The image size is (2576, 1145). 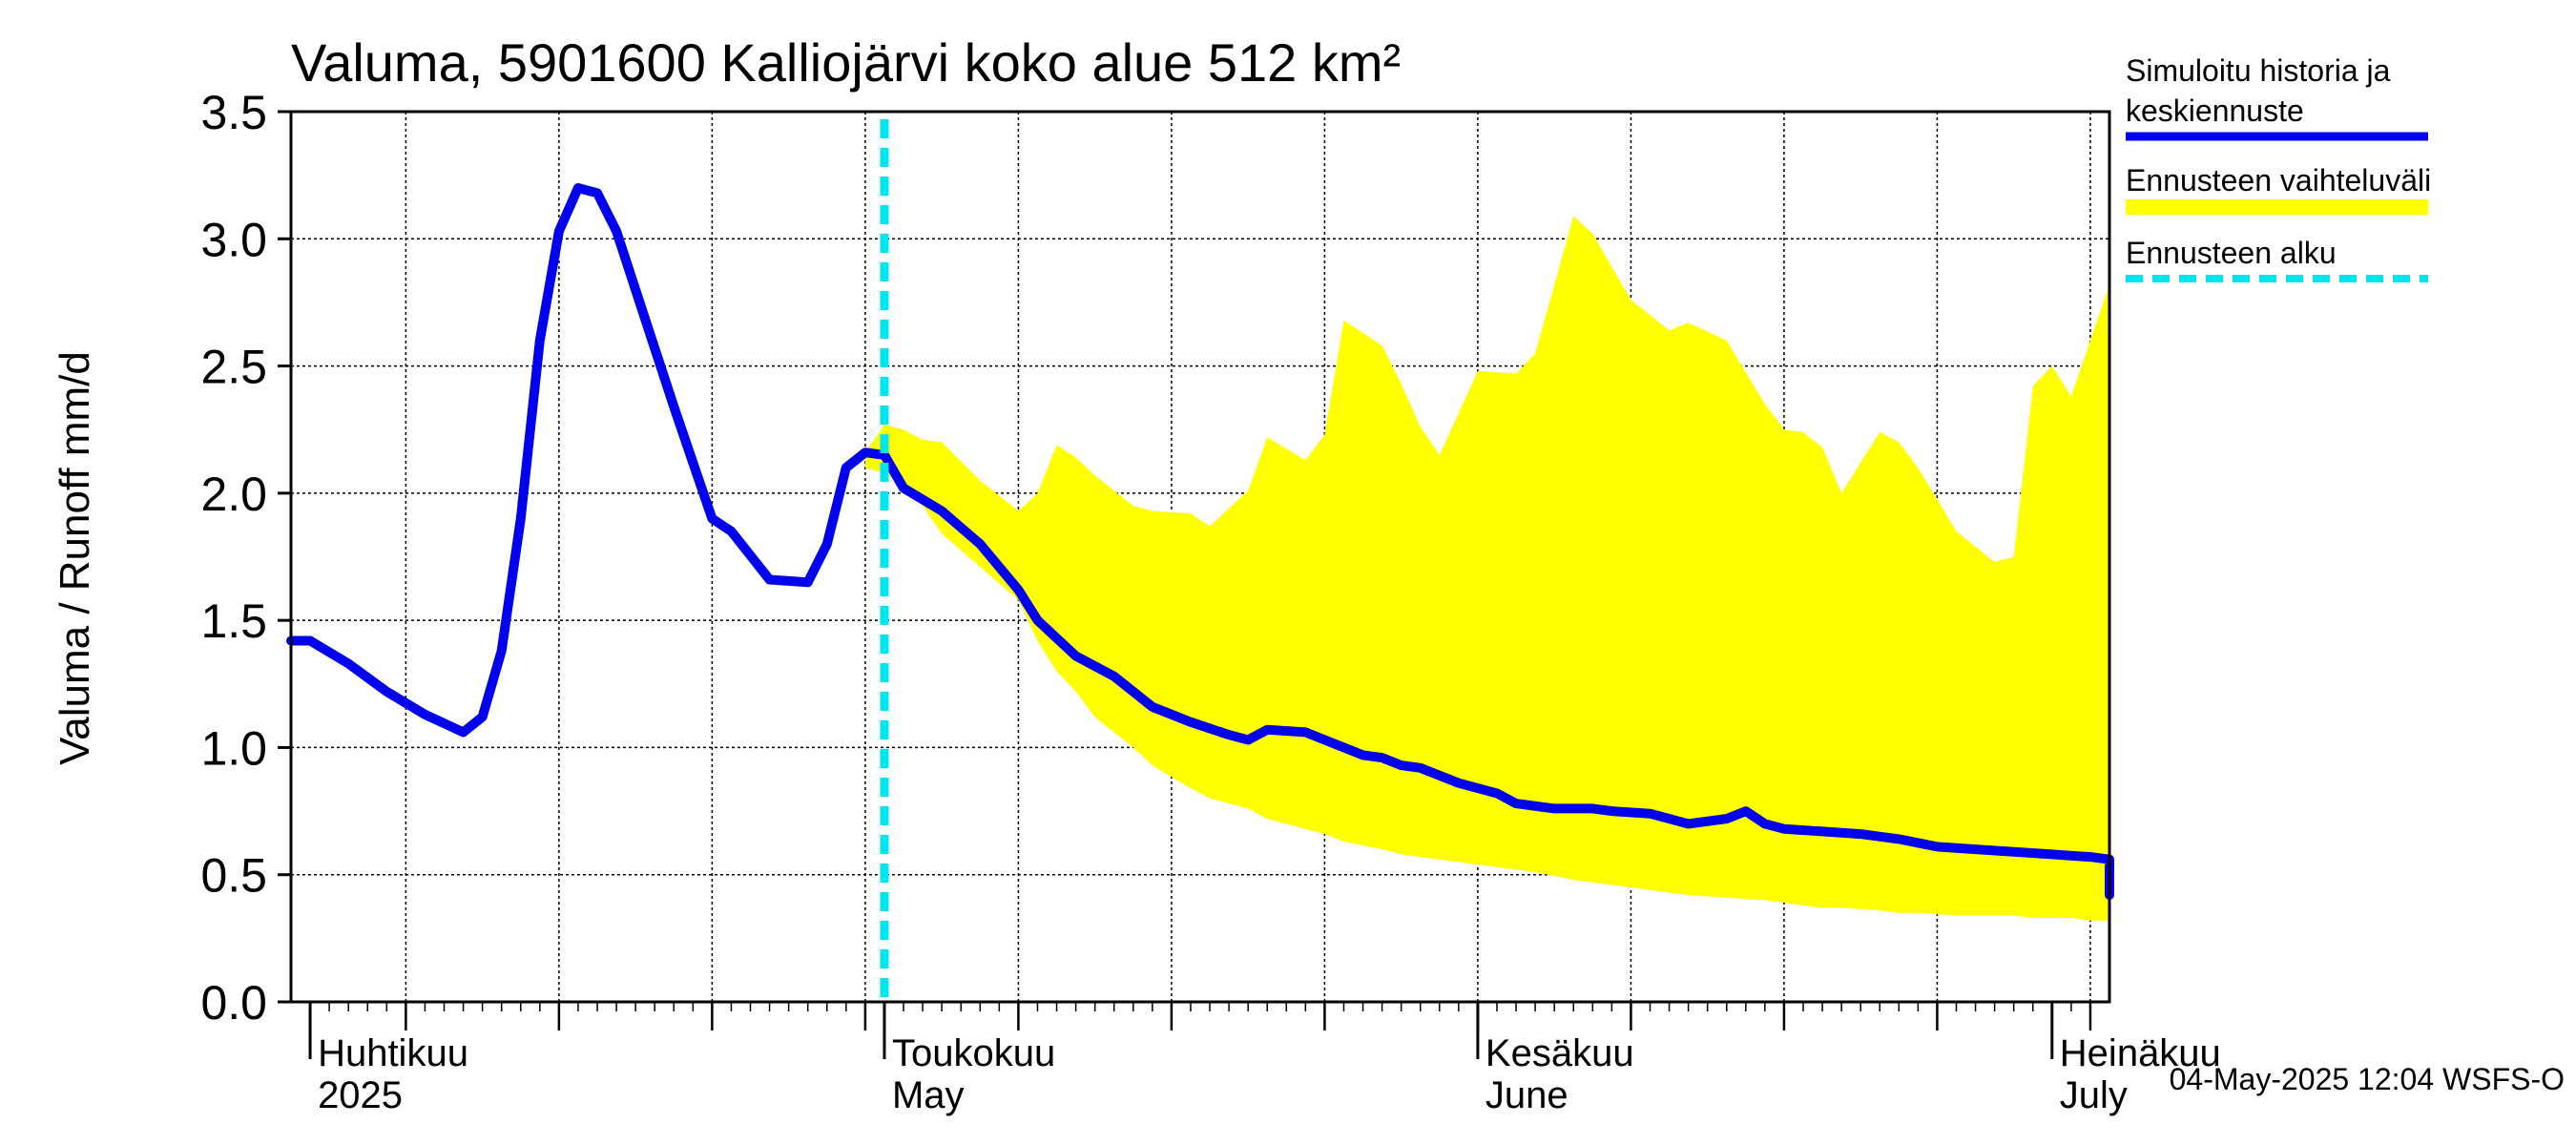 What do you see at coordinates (233, 239) in the screenshot?
I see `y-tick-label: 3.0` at bounding box center [233, 239].